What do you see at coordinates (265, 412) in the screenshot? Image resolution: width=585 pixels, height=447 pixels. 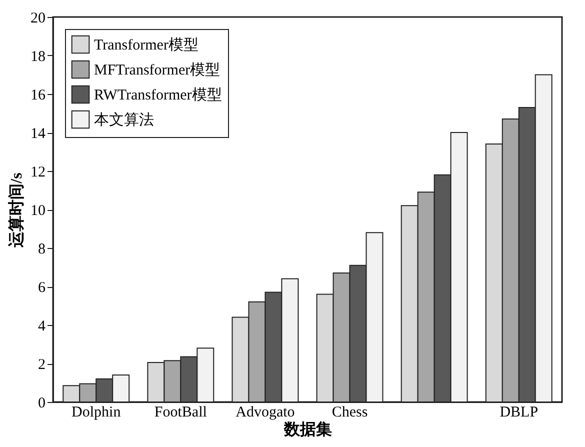 I see `x-tick-label: Advogato` at bounding box center [265, 412].